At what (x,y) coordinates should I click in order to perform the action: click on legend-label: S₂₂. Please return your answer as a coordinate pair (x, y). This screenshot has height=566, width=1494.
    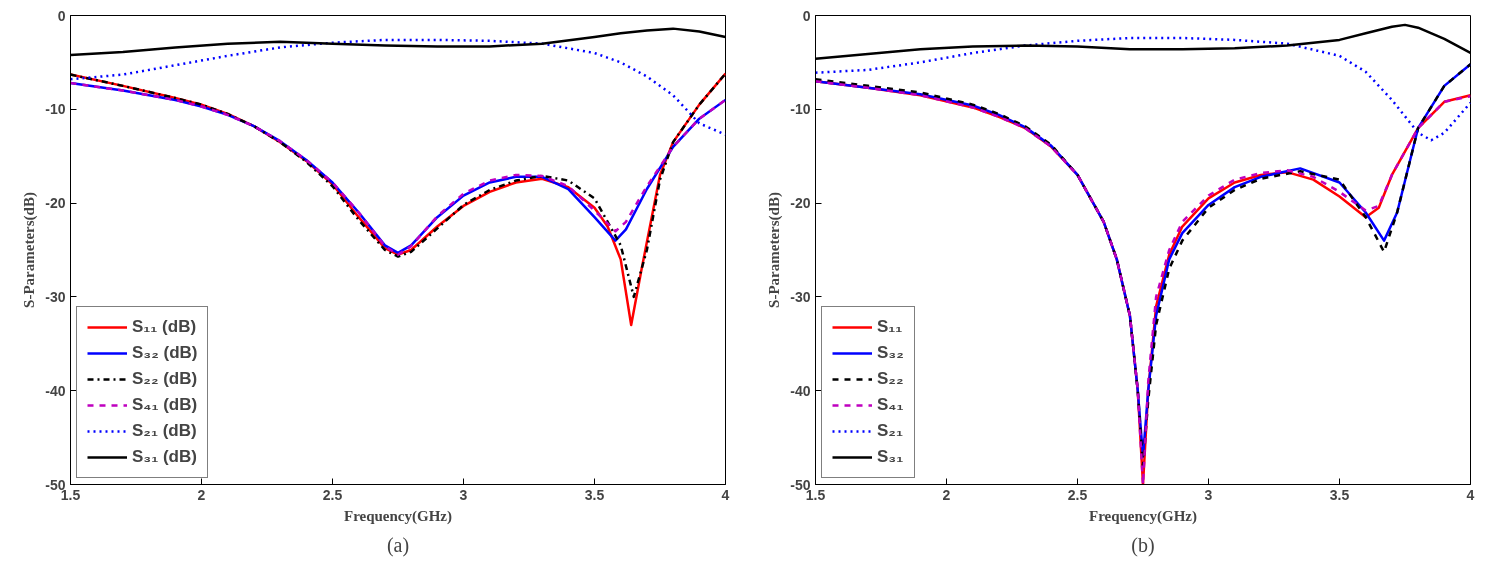
    Looking at the image, I should click on (890, 379).